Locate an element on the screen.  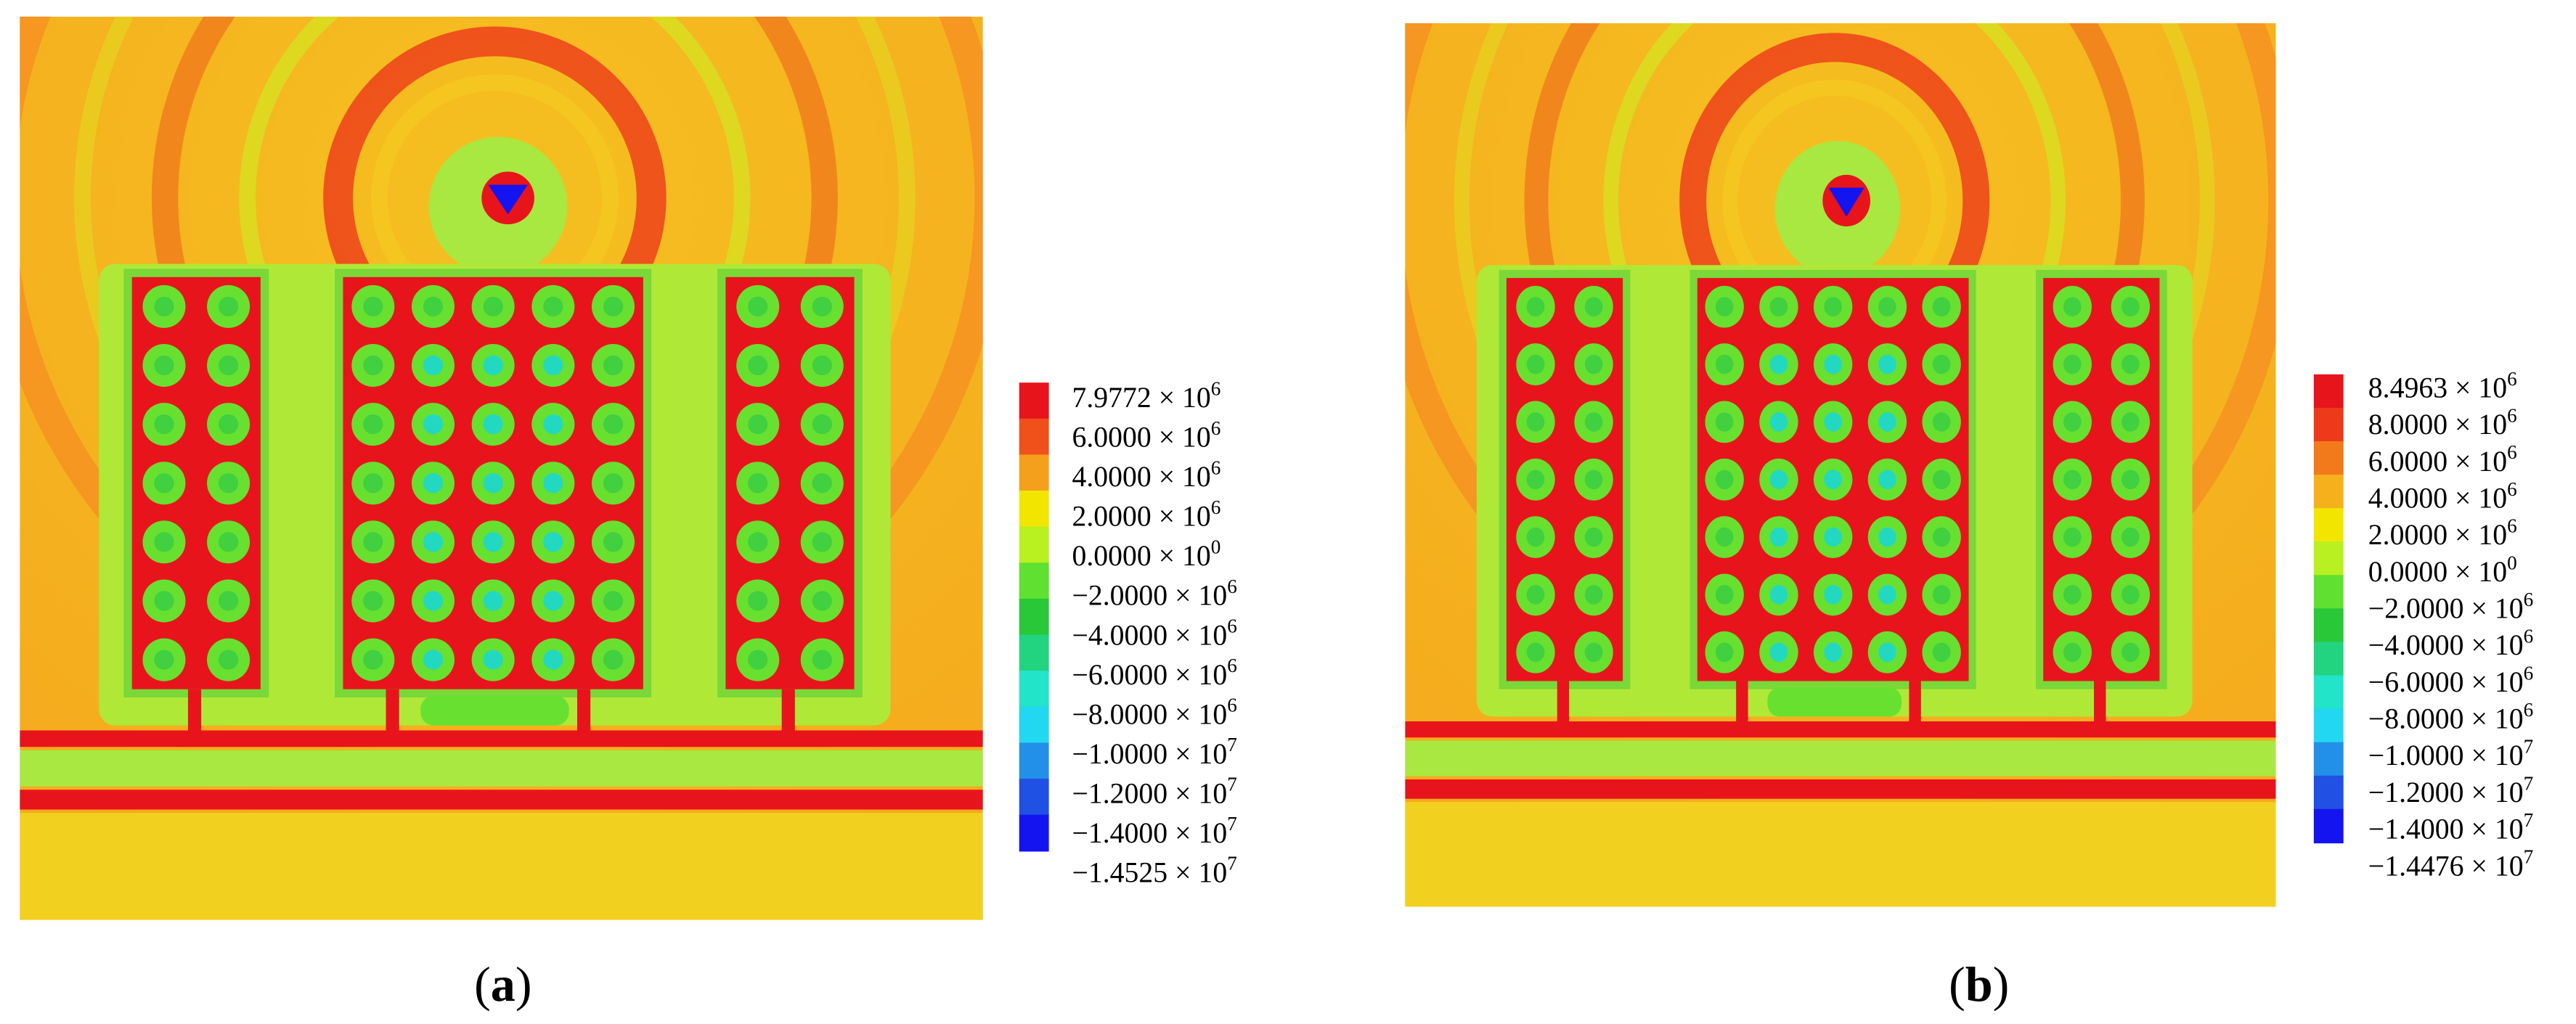
colorbar-label: −8.0000 × 10⁶ is located at coordinates (2450, 717).